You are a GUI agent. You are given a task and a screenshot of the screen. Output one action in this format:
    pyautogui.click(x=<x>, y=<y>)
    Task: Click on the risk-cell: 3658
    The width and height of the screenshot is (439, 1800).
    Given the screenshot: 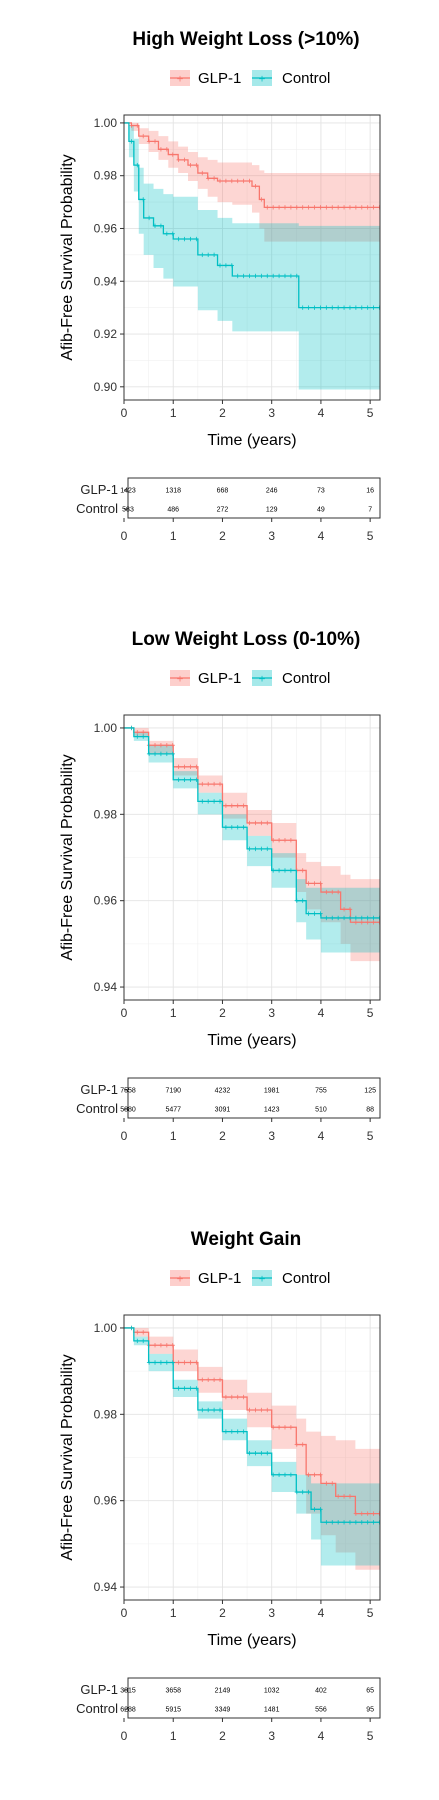 What is the action you would take?
    pyautogui.click(x=173, y=1691)
    